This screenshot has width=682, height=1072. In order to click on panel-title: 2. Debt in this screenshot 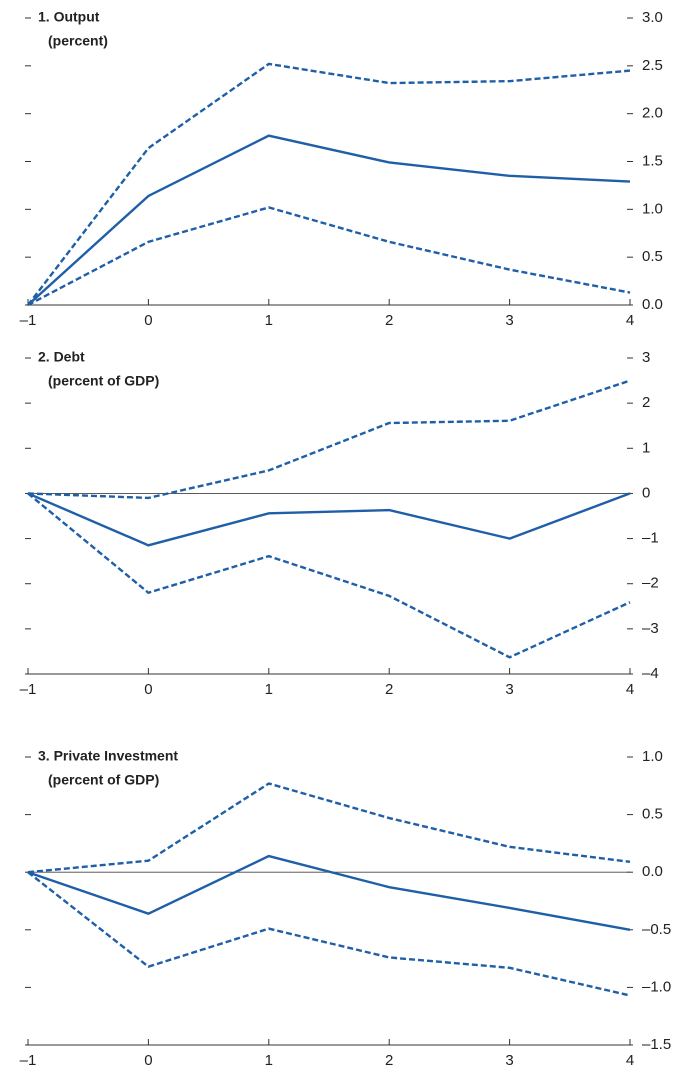, I will do `click(61, 357)`.